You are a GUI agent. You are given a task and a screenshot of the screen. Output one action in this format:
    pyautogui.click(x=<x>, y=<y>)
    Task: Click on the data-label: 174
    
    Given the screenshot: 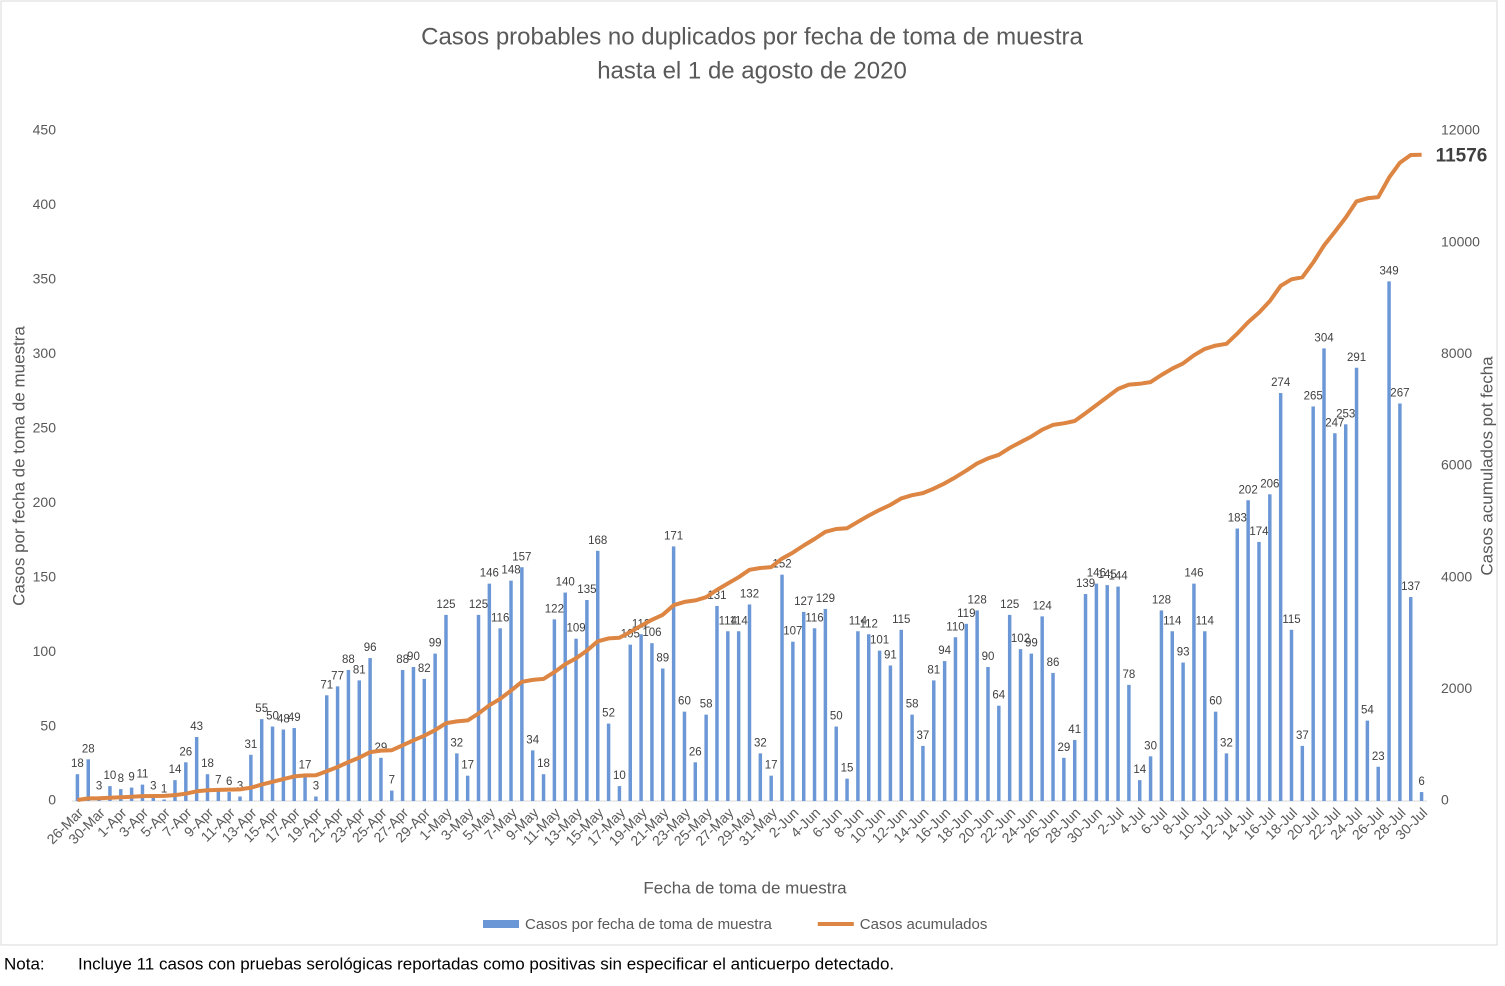 What is the action you would take?
    pyautogui.click(x=1259, y=532)
    